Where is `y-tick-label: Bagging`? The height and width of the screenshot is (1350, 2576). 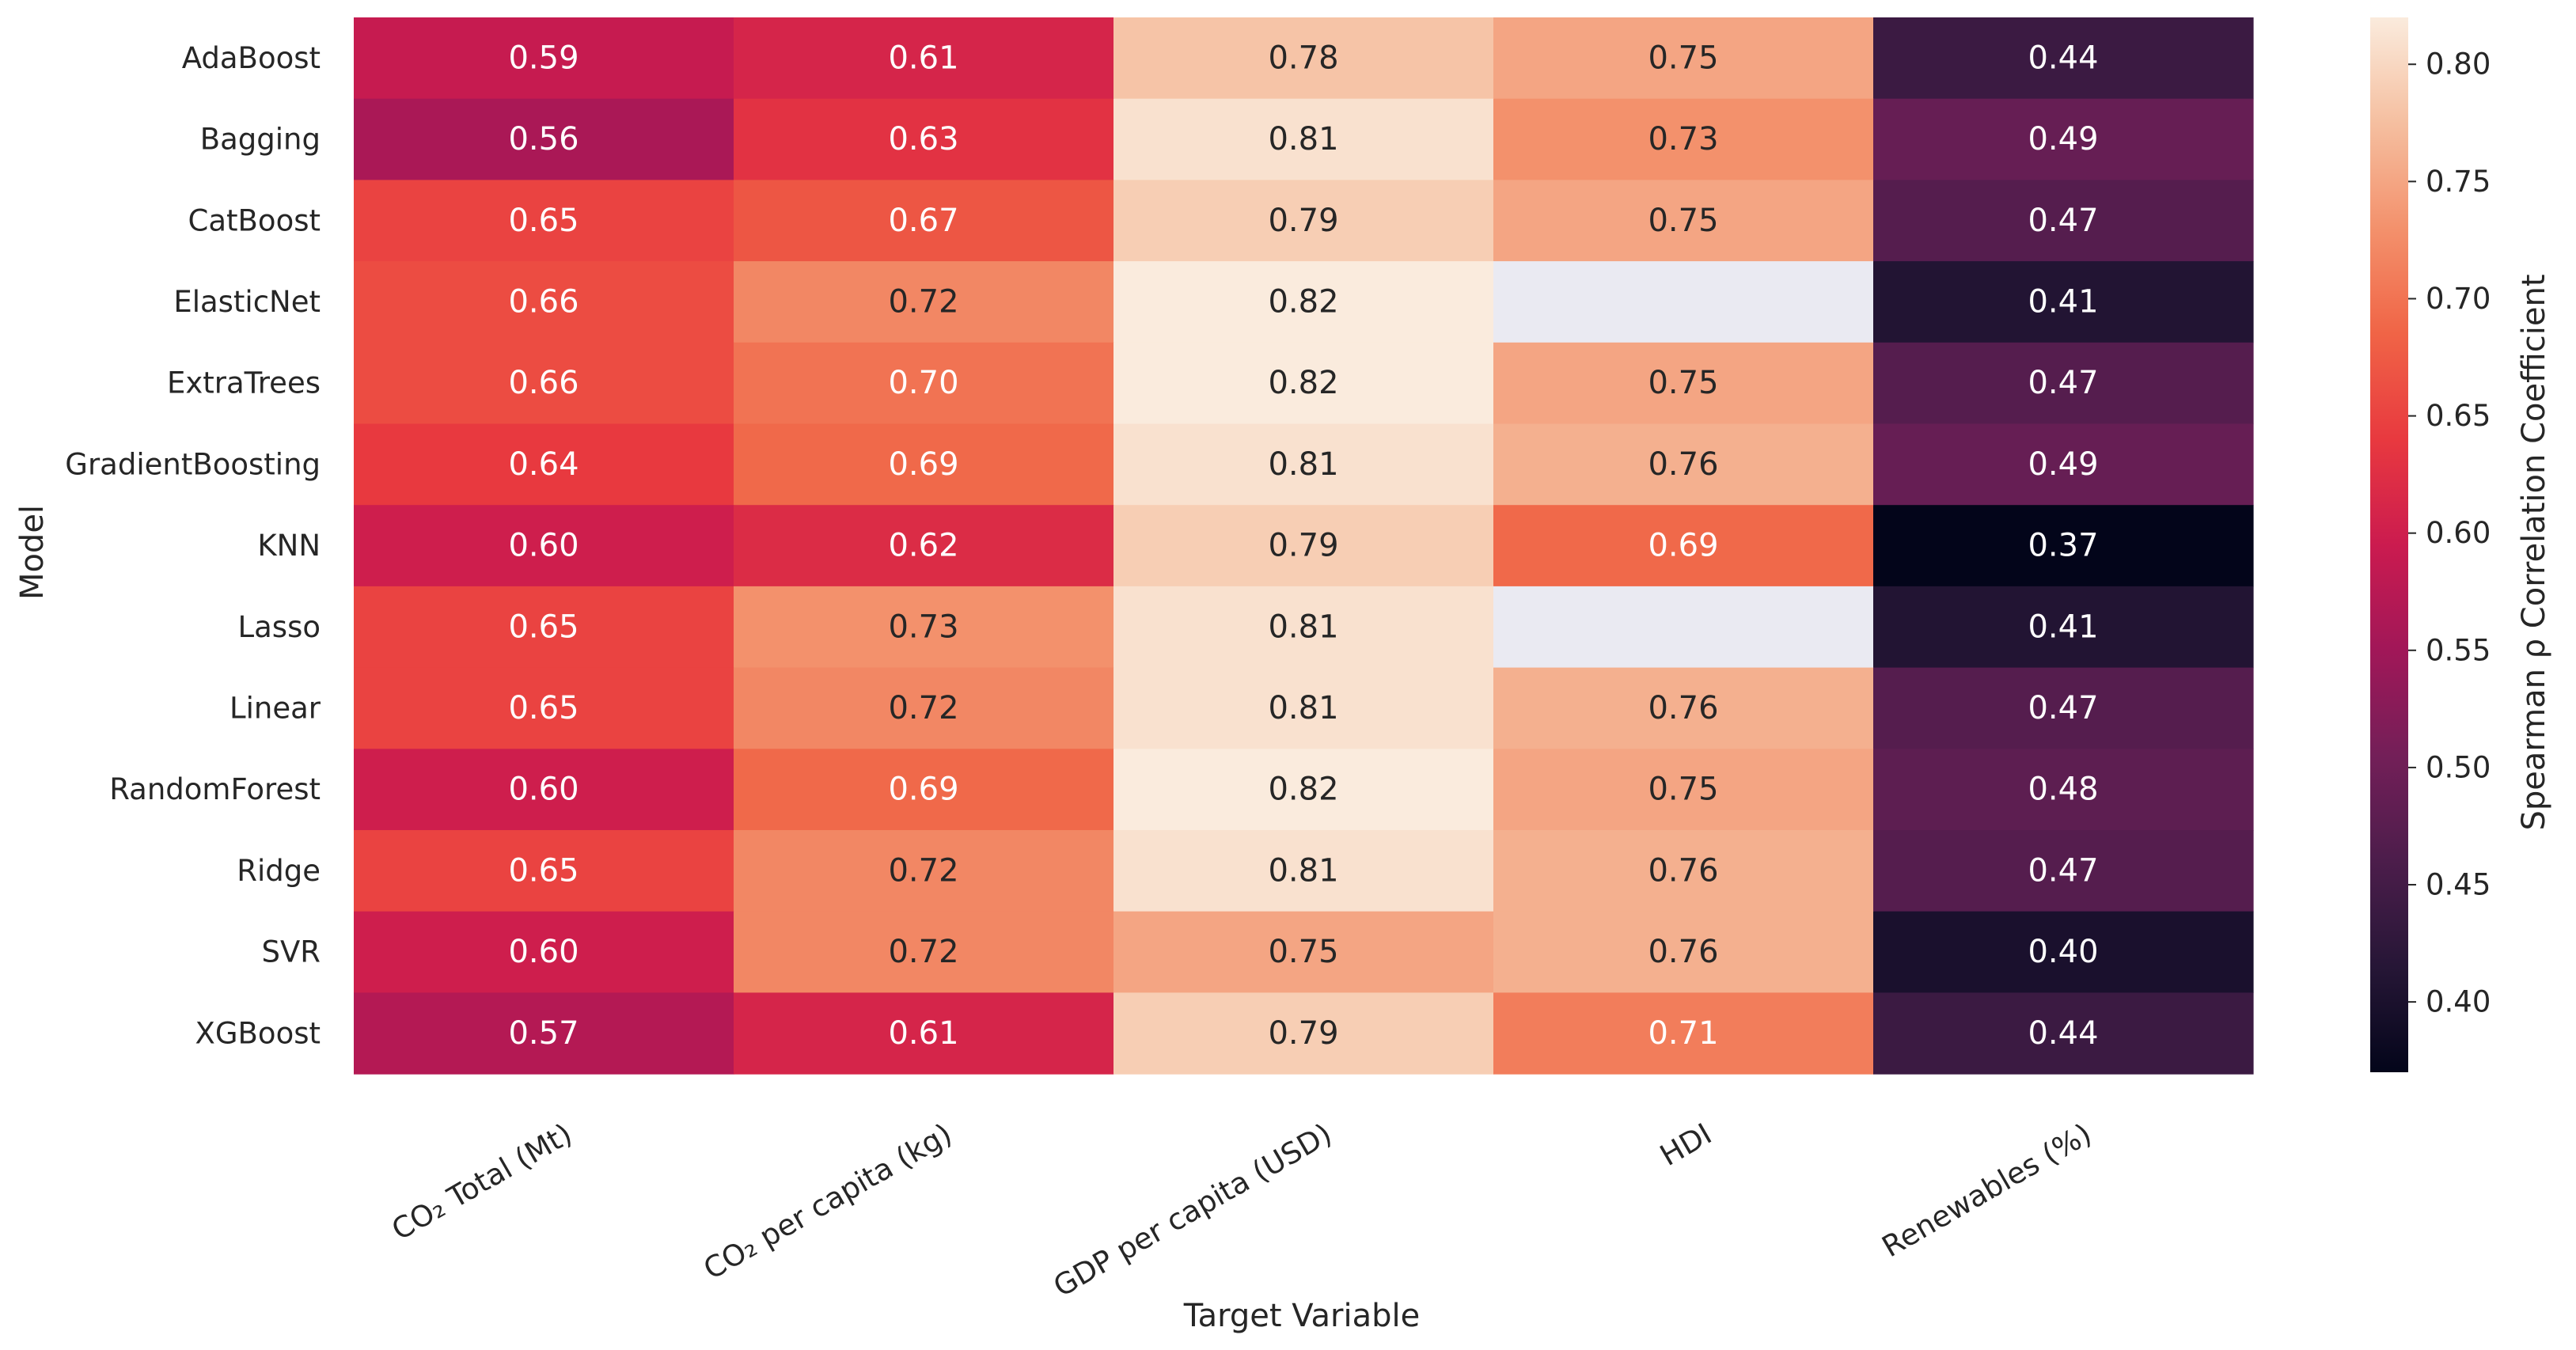
y-tick-label: Bagging is located at coordinates (260, 140).